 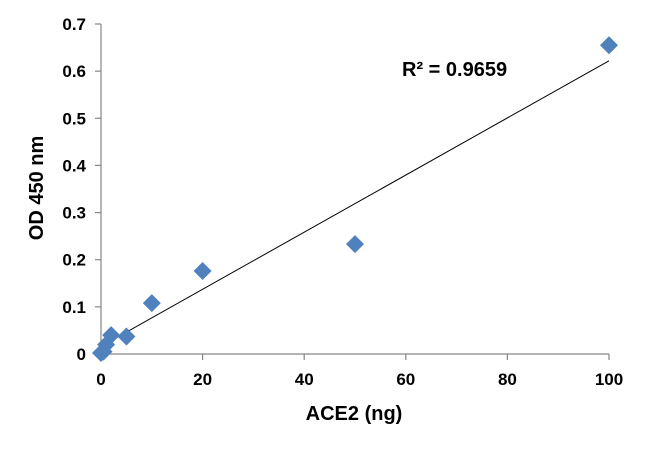 What do you see at coordinates (609, 379) in the screenshot?
I see `x-tick-label: 100` at bounding box center [609, 379].